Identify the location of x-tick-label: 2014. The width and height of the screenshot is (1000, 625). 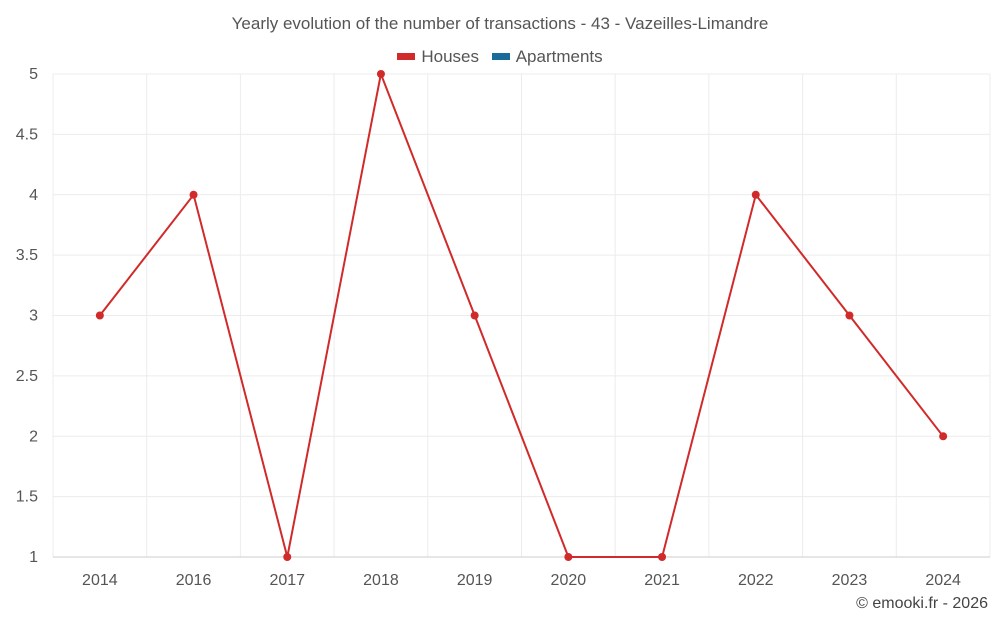
(100, 580).